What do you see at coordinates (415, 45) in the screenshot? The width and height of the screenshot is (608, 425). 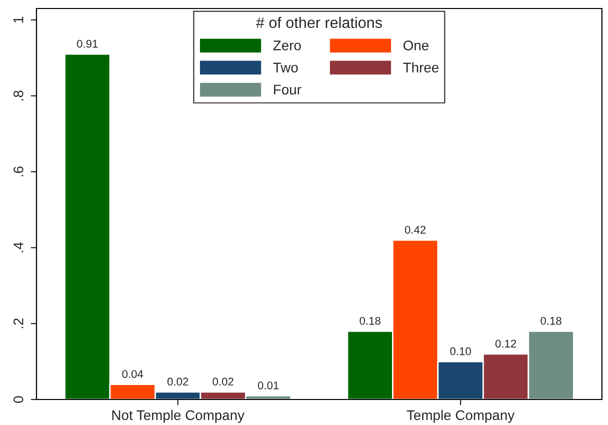 I see `legend-label: One` at bounding box center [415, 45].